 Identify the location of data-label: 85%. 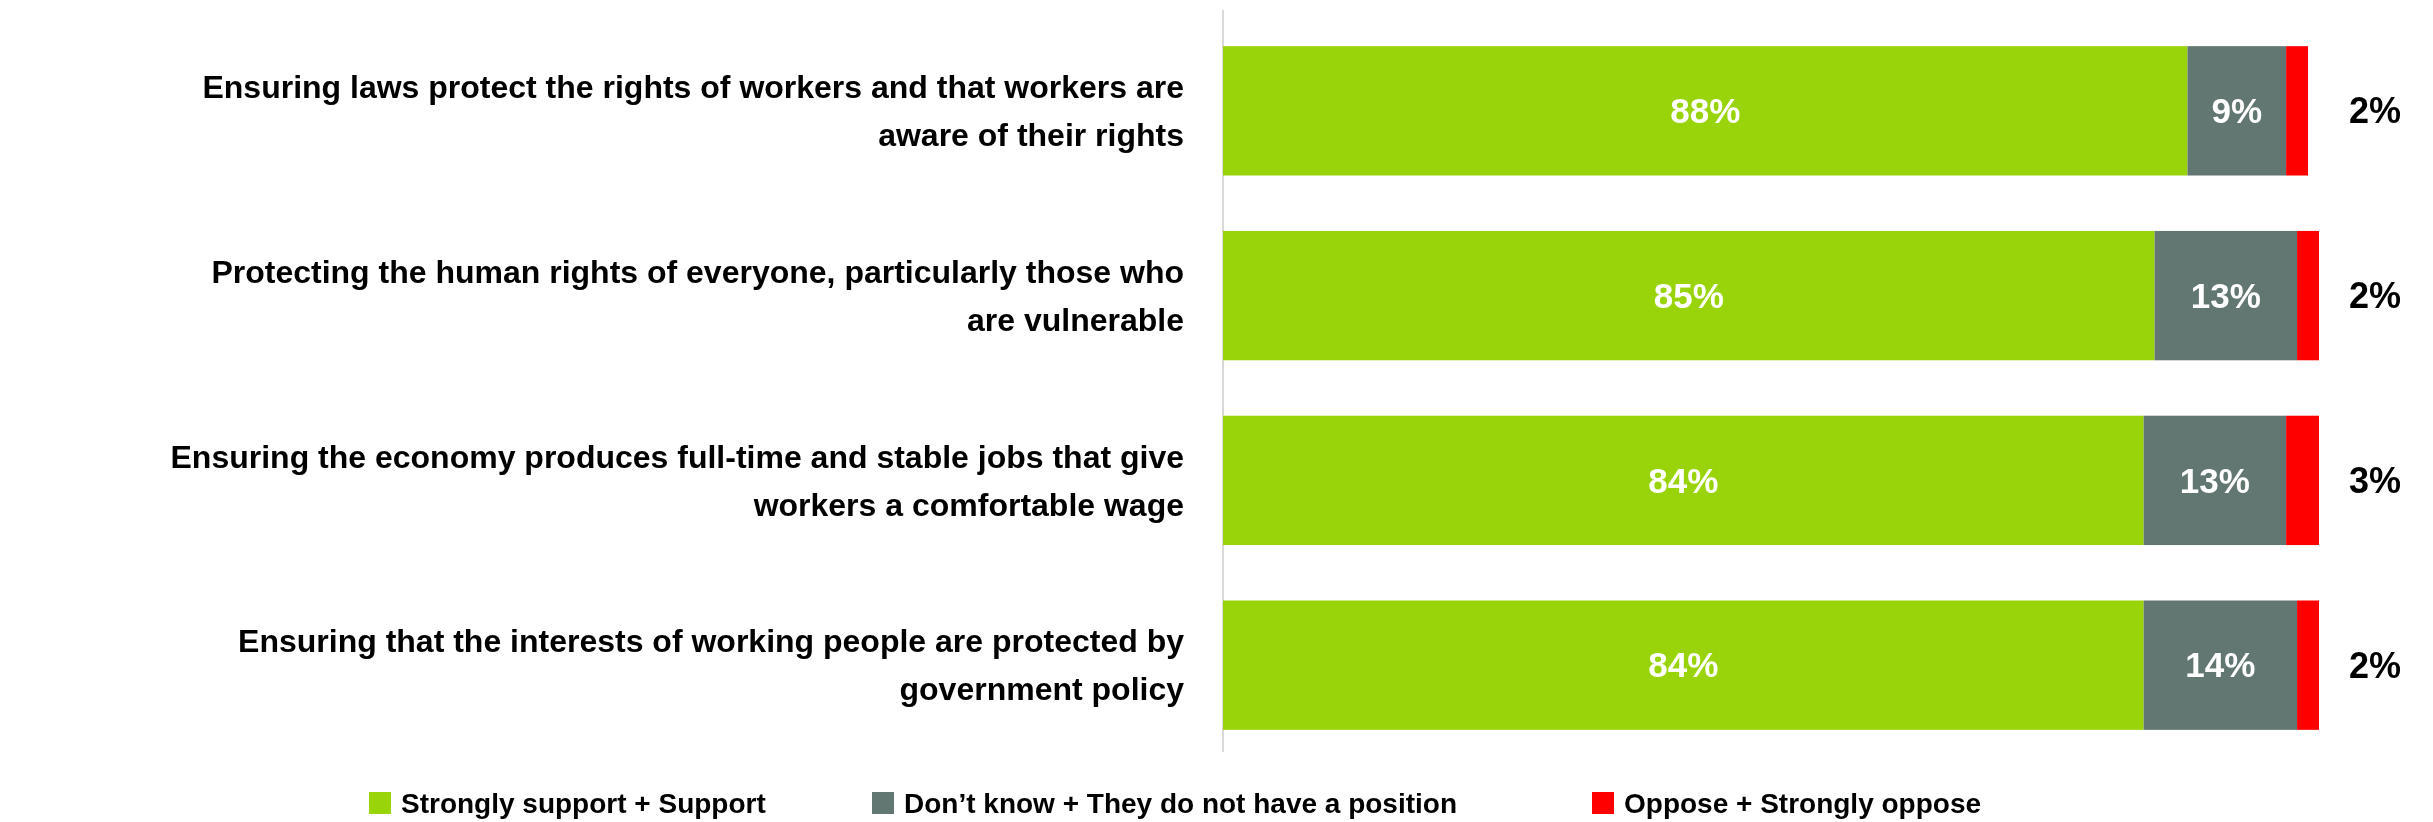
(1688, 295).